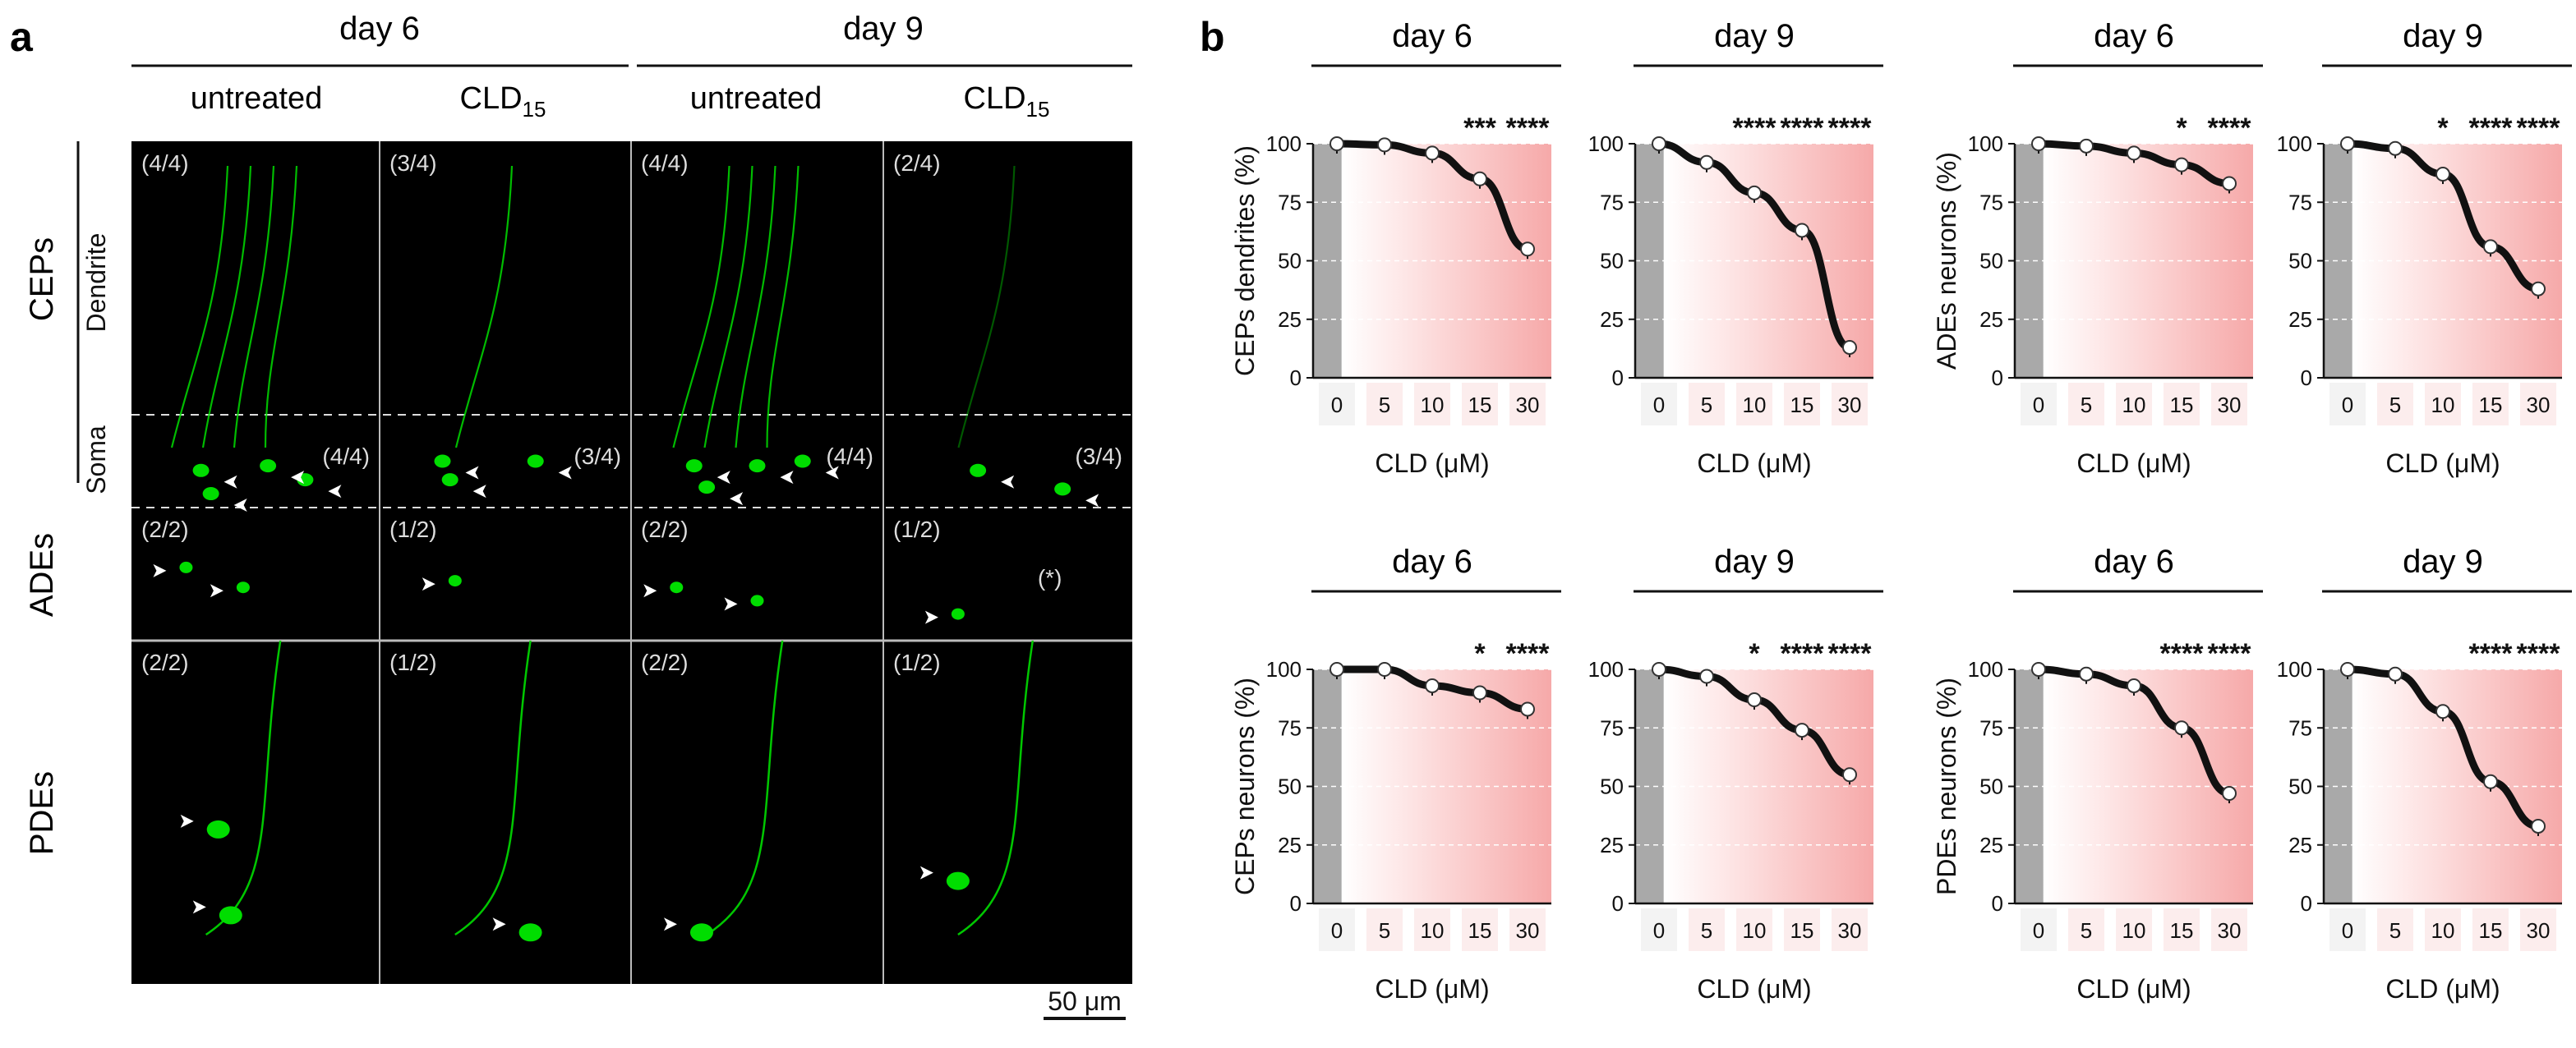  Describe the element at coordinates (503, 101) in the screenshot. I see `column-header-cld-day6: CLD15` at that location.